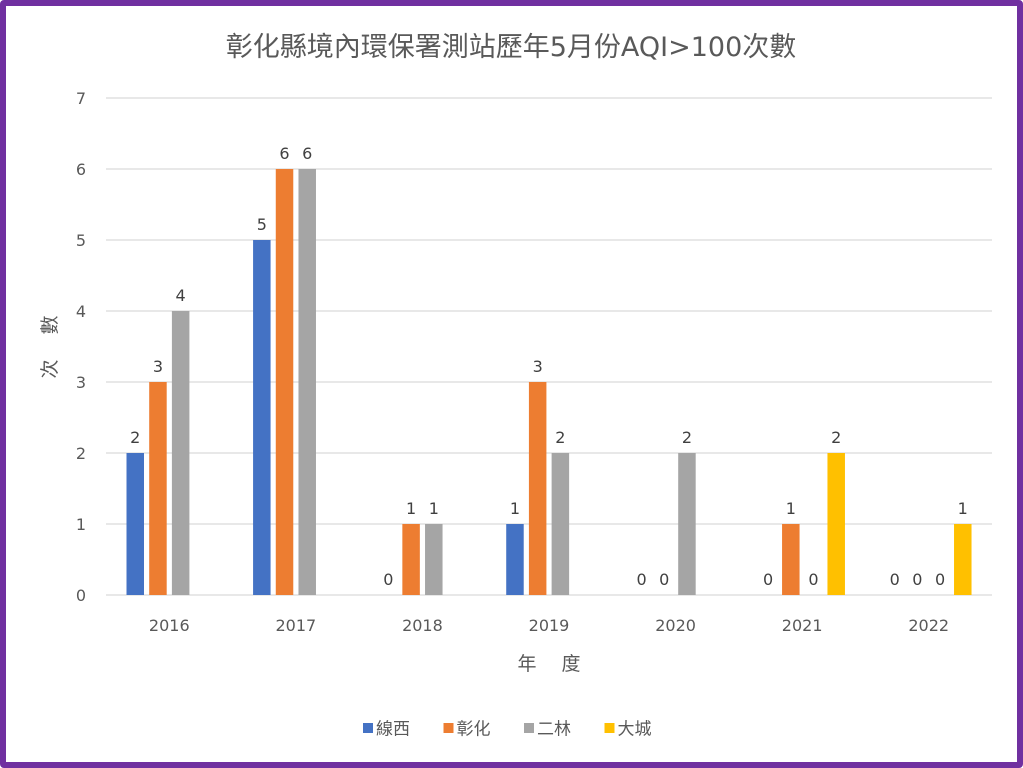 The image size is (1023, 768). I want to click on bar-彰化-2021, so click(791, 559).